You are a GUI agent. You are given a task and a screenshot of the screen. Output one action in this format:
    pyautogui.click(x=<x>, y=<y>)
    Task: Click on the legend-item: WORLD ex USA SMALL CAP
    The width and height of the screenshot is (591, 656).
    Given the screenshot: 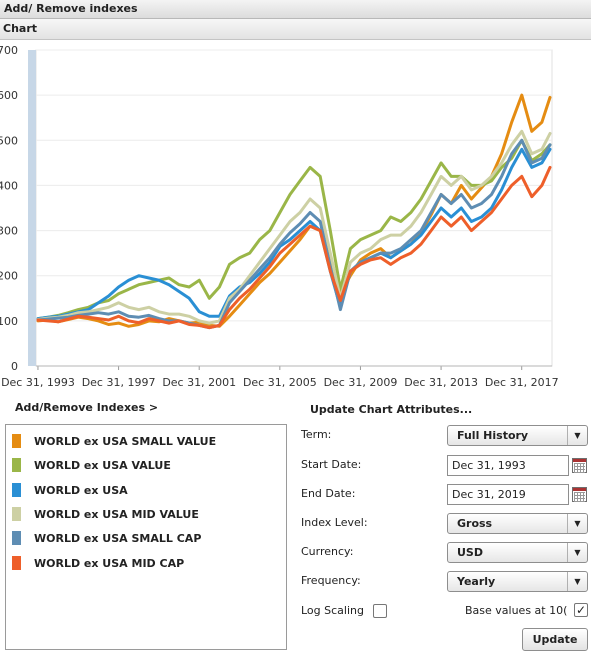 What is the action you would take?
    pyautogui.click(x=106, y=538)
    